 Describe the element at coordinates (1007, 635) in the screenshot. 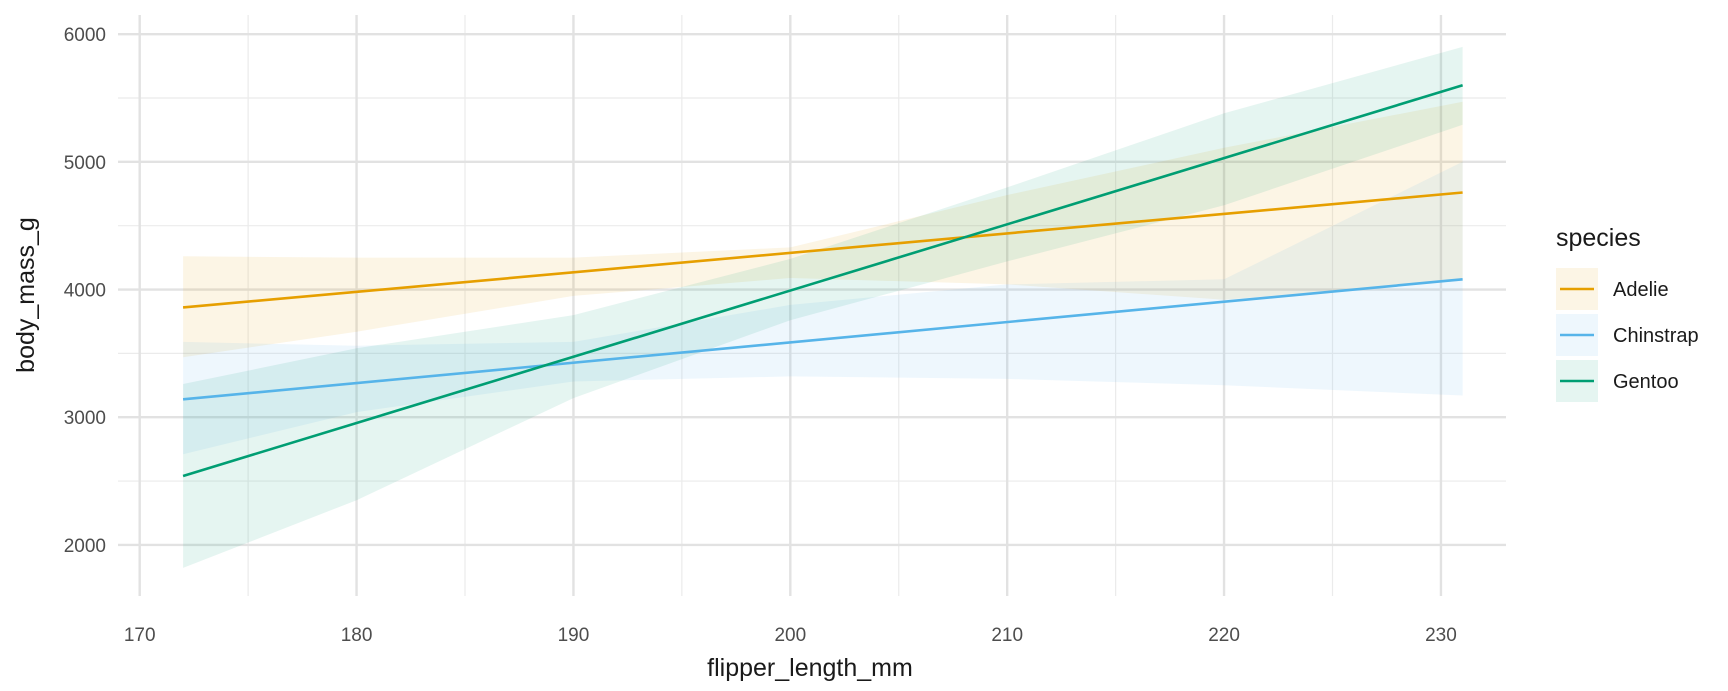

I see `x-tick-label: 210` at that location.